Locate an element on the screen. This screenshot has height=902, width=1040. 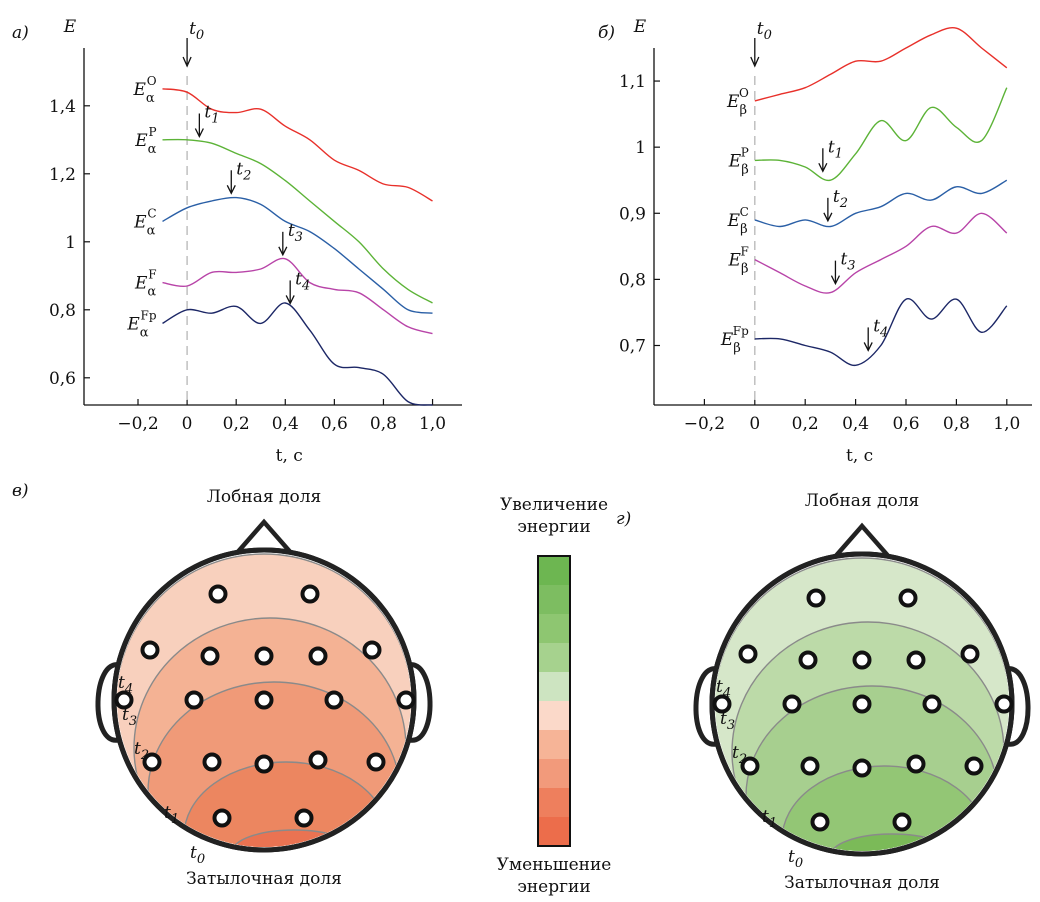
frontal-lobe-label: Лобная доля is located at coordinates (264, 497).